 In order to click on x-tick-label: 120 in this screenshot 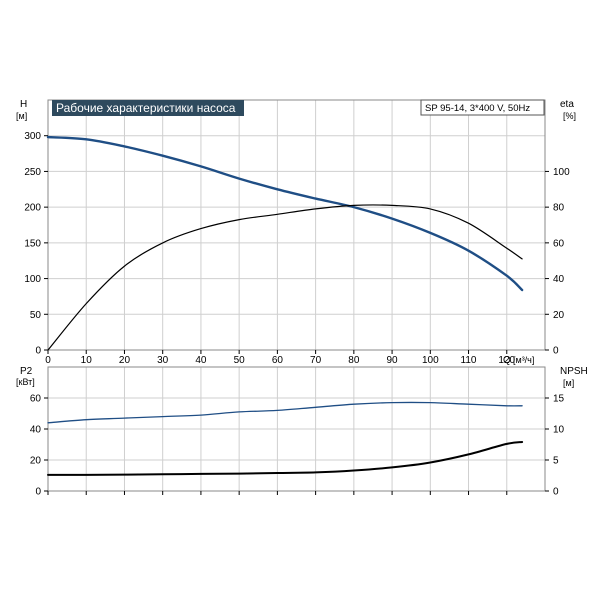, I will do `click(506, 360)`.